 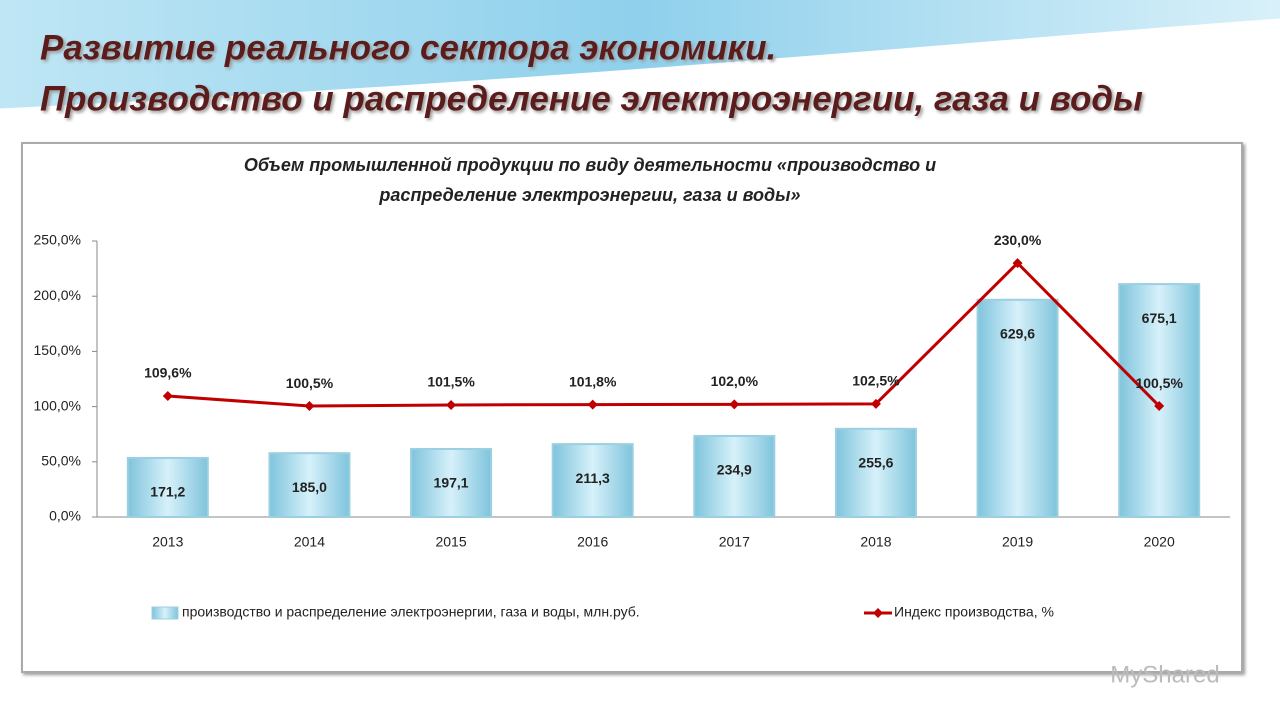 I want to click on bar-label: 185,0, so click(x=309, y=487).